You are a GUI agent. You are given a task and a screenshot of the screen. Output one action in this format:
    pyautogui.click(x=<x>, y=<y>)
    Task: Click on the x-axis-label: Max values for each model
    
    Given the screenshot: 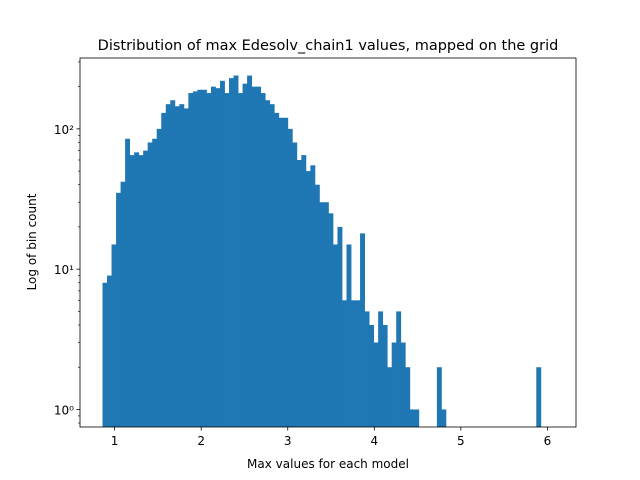 What is the action you would take?
    pyautogui.click(x=328, y=464)
    